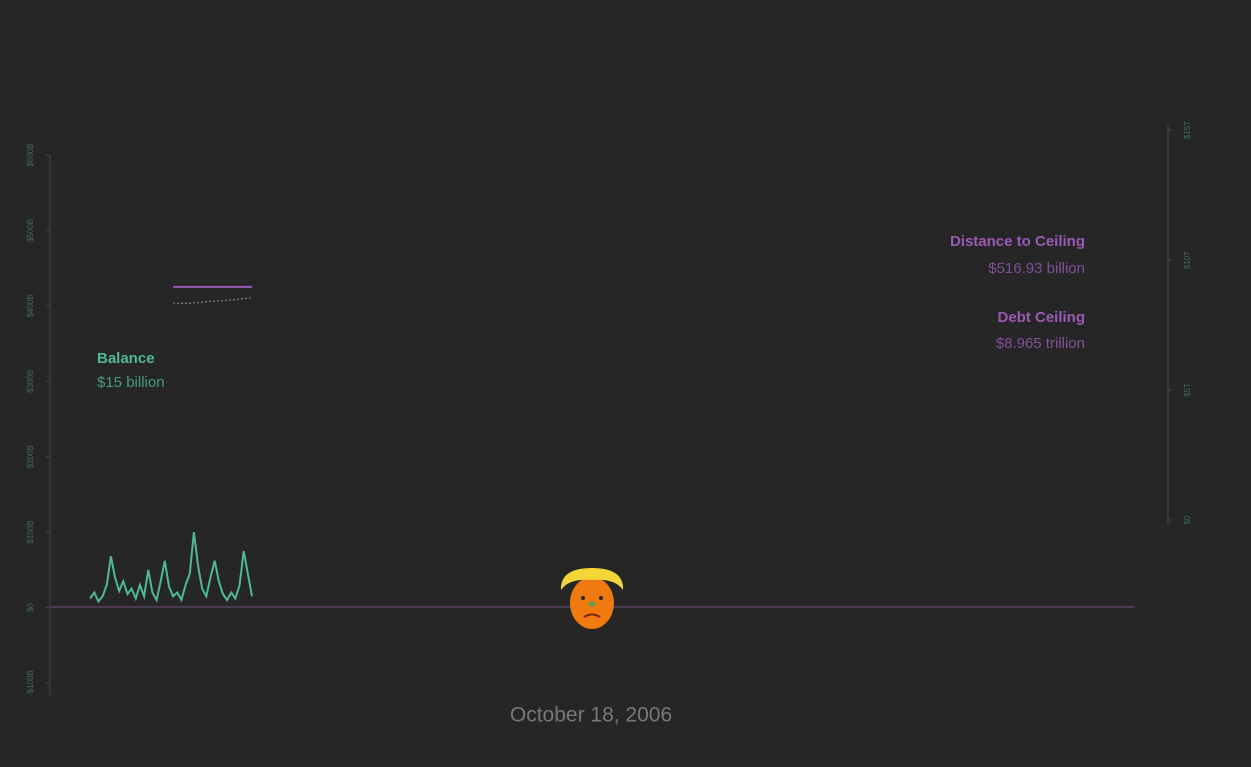 This screenshot has width=1251, height=767. I want to click on y-tick-label: $400B, so click(30, 305).